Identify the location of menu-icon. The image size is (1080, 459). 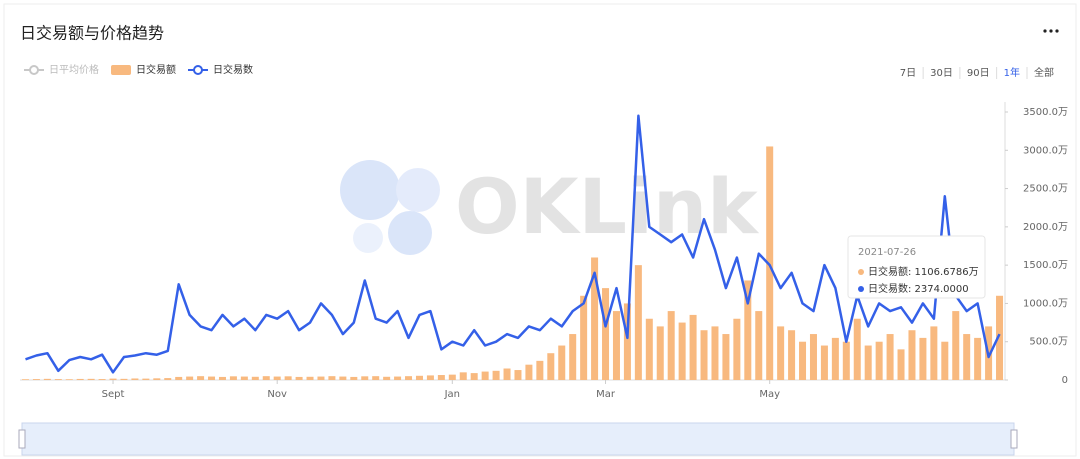
(1051, 31).